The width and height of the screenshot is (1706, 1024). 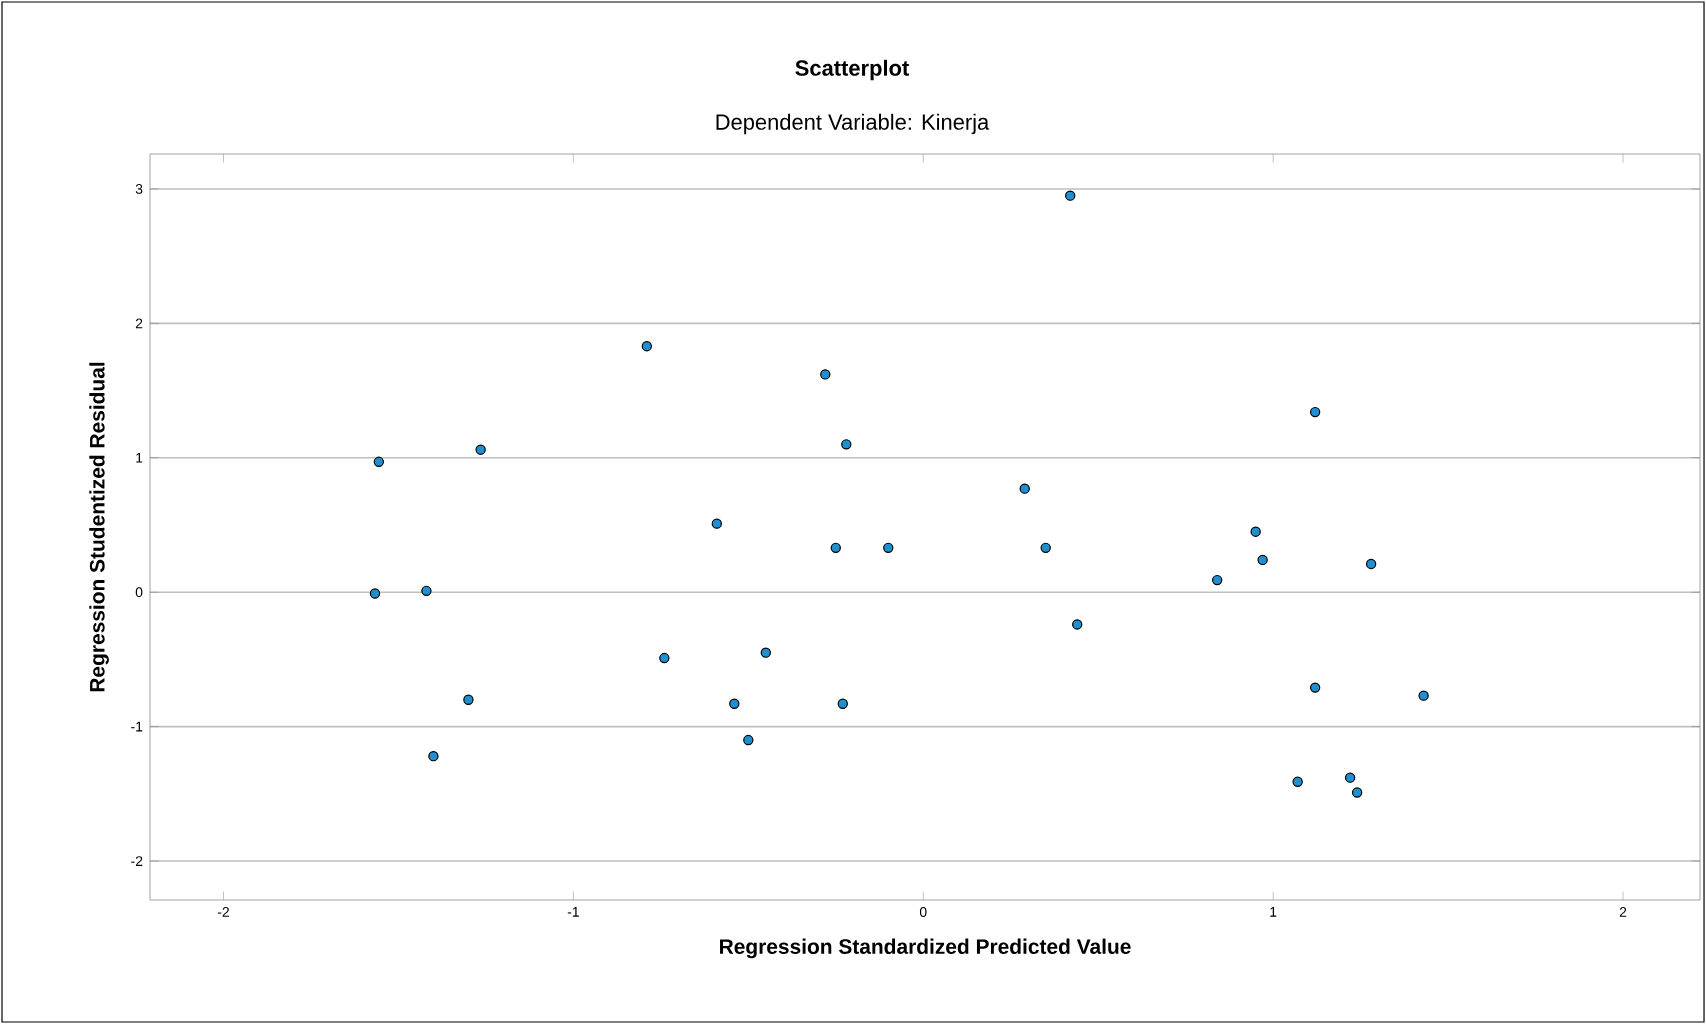 I want to click on chart-title: Scatterplot, so click(x=852, y=70).